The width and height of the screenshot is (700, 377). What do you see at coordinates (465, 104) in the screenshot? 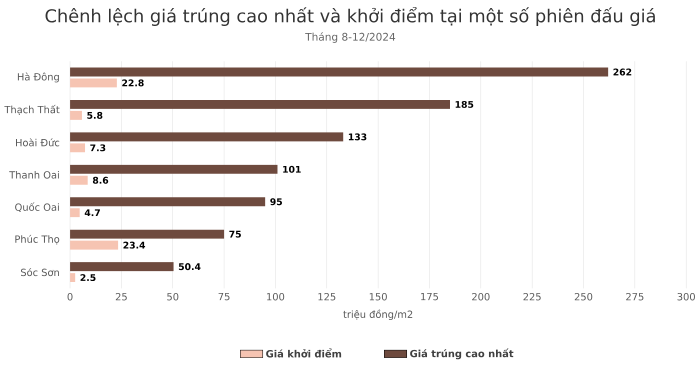
I see `data-label: 185` at bounding box center [465, 104].